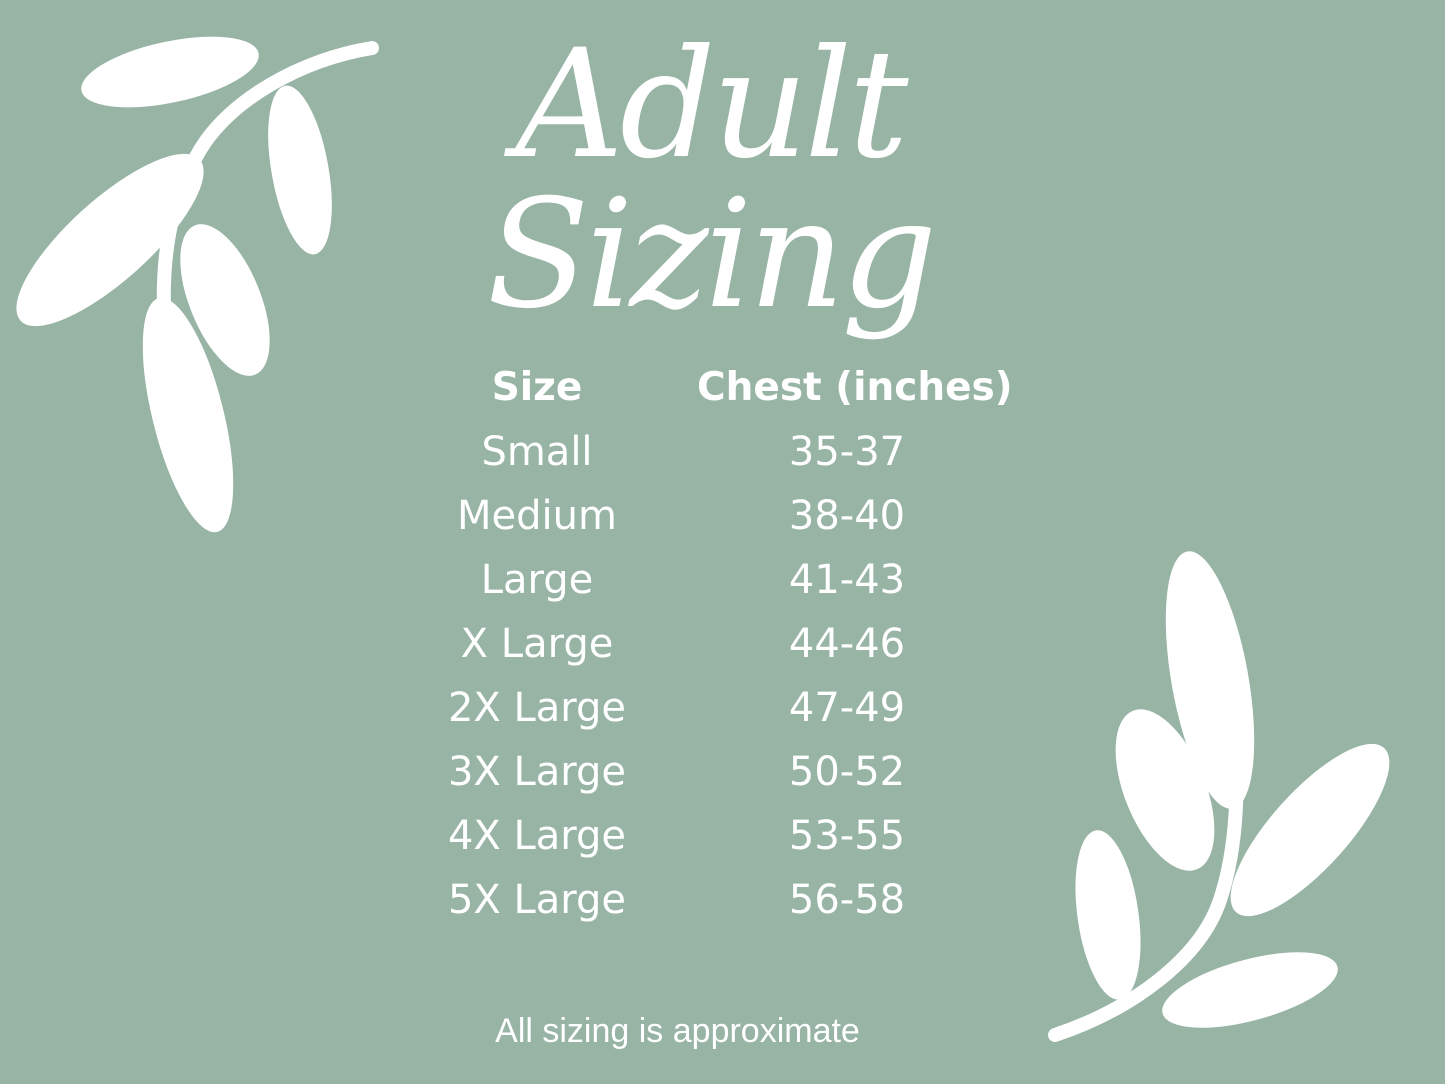 The image size is (1445, 1084). I want to click on size-cell: 5X Large, so click(537, 900).